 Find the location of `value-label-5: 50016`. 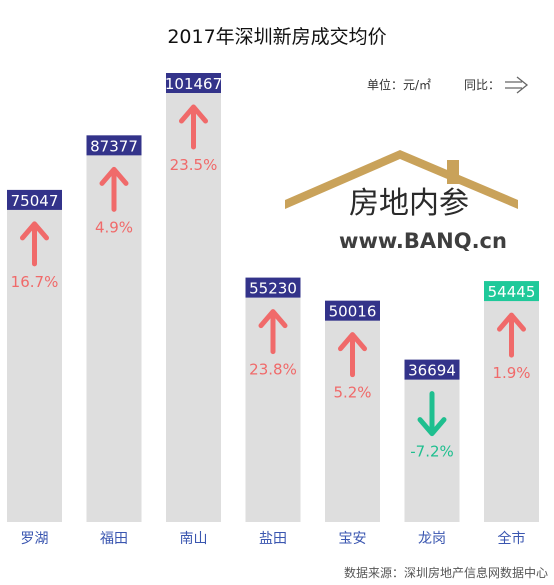

value-label-5: 50016 is located at coordinates (353, 312).